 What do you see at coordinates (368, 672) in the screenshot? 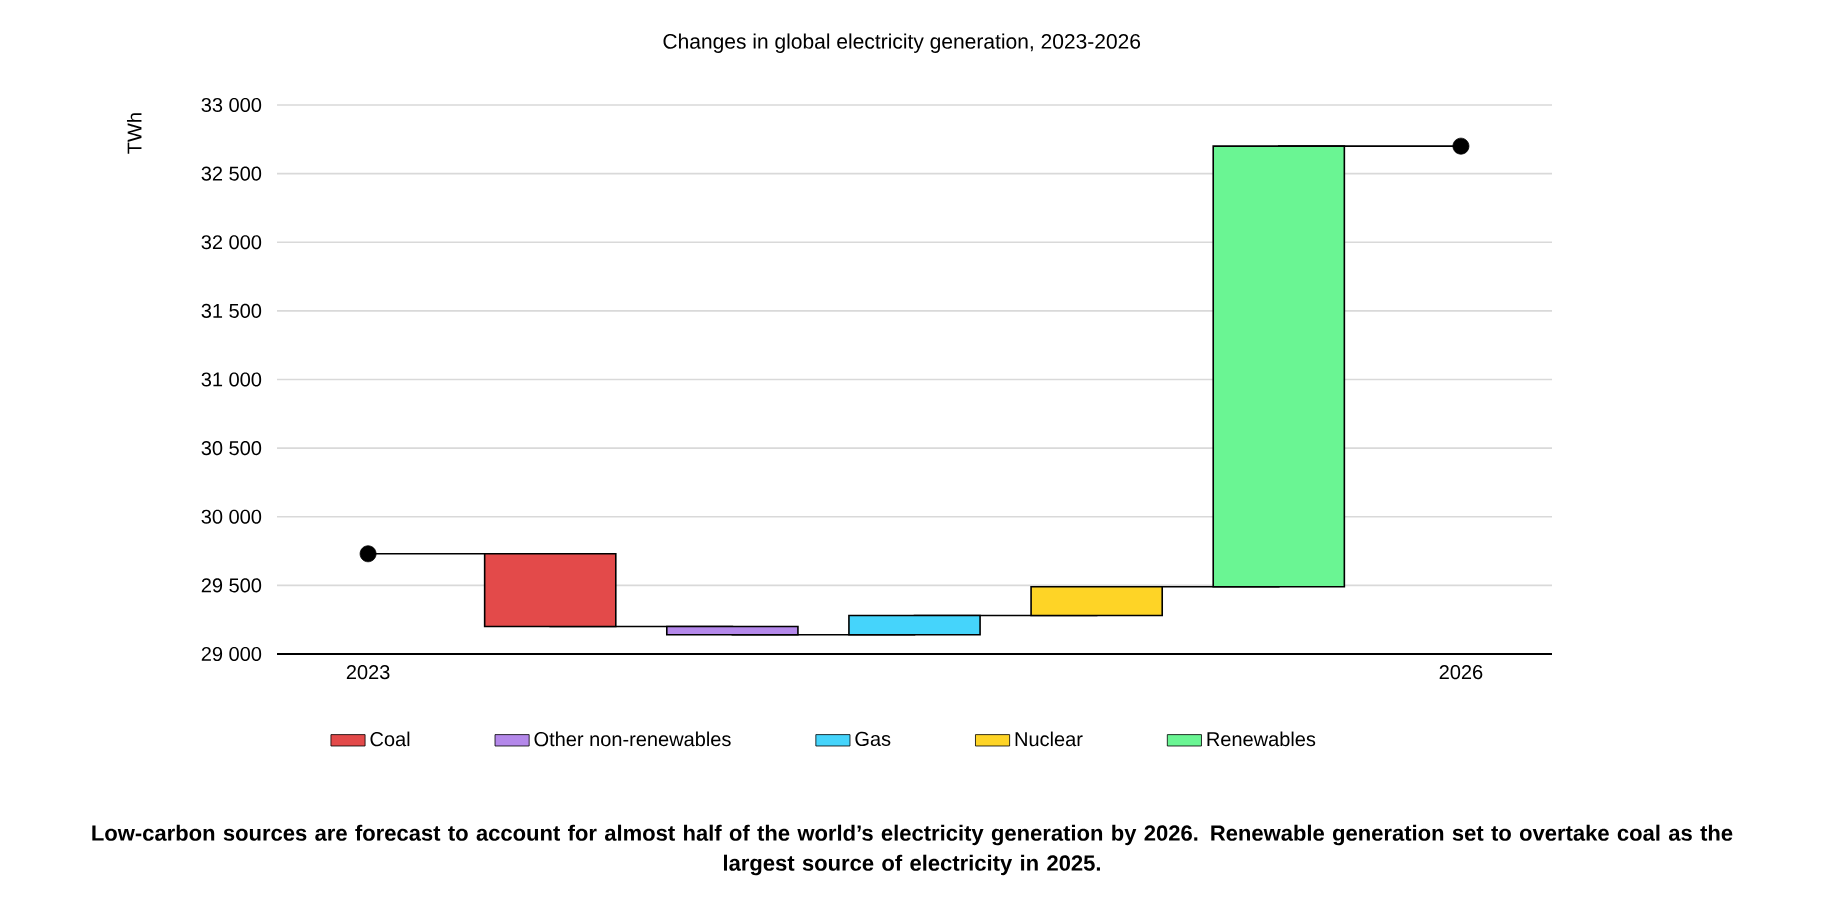
I see `x-tick-label: 2023` at bounding box center [368, 672].